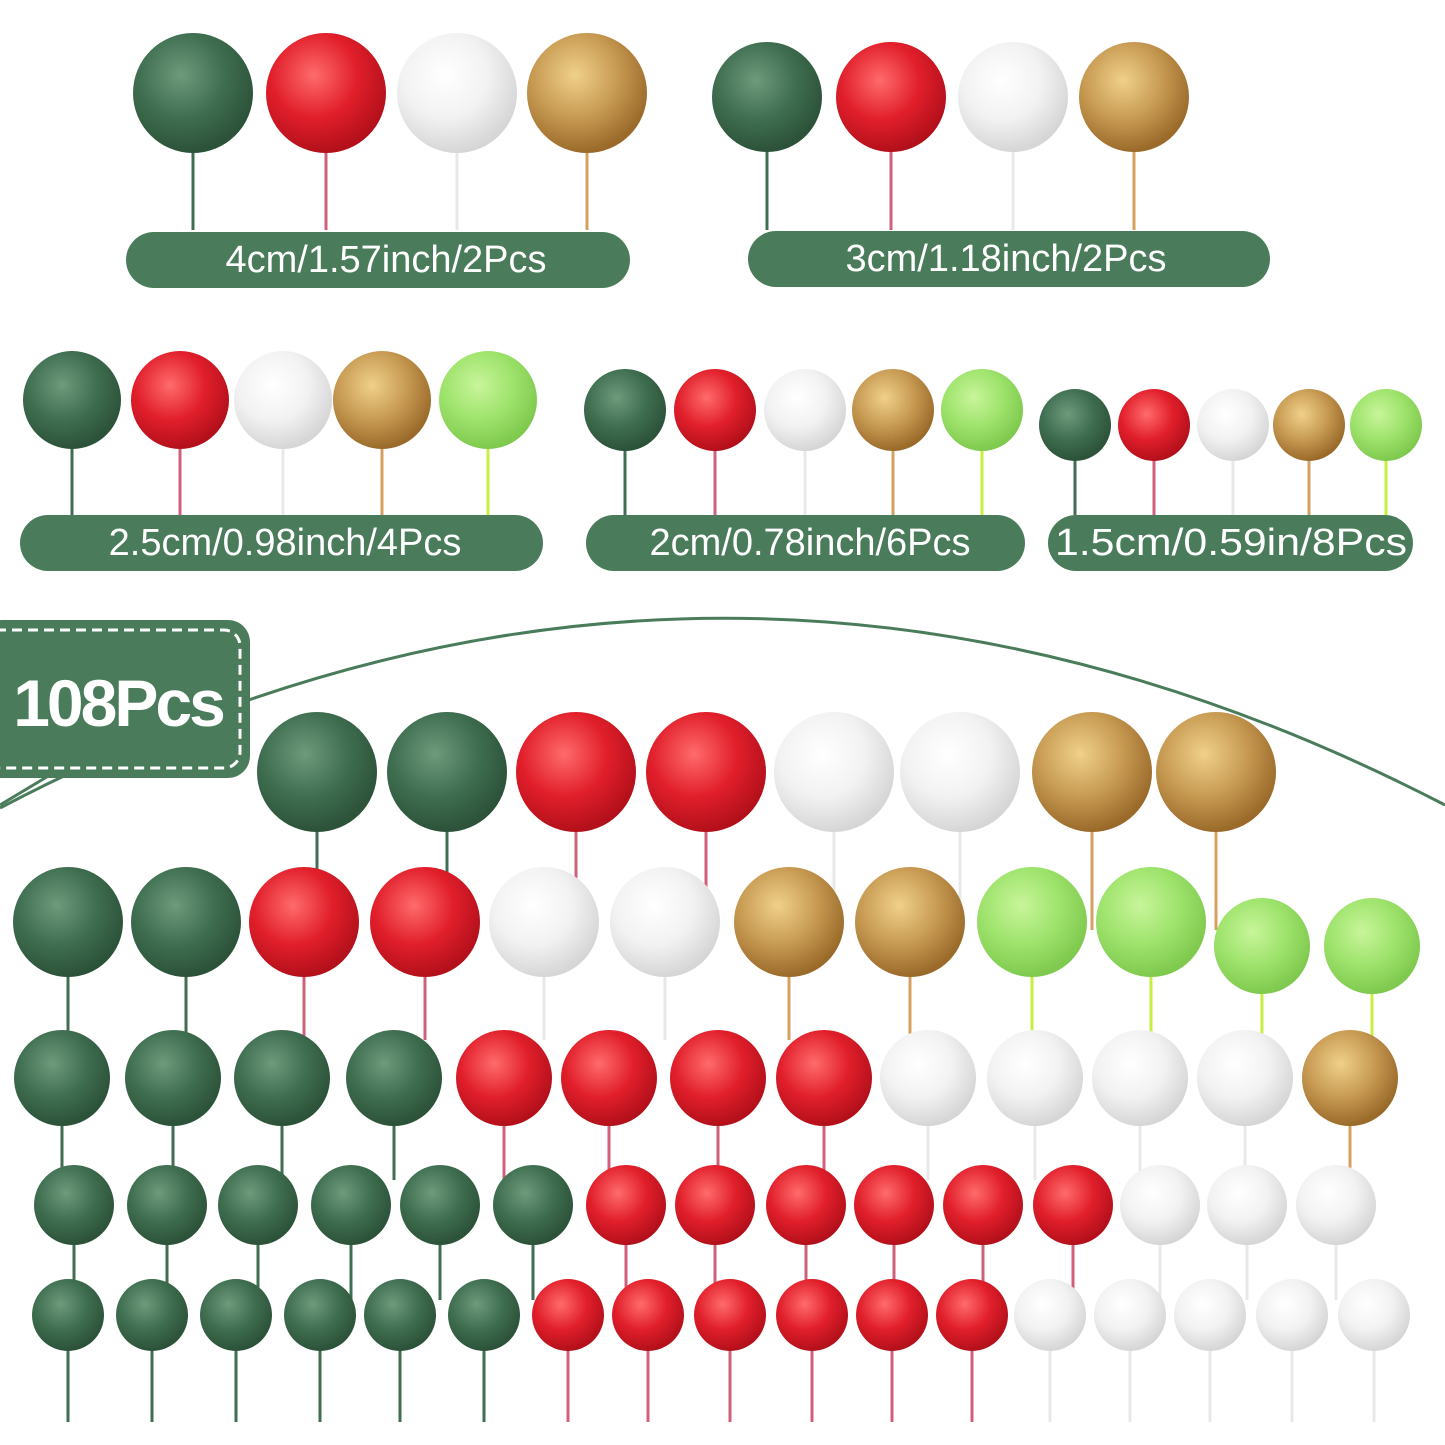  Describe the element at coordinates (25, 790) in the screenshot. I see `badge-connector` at that location.